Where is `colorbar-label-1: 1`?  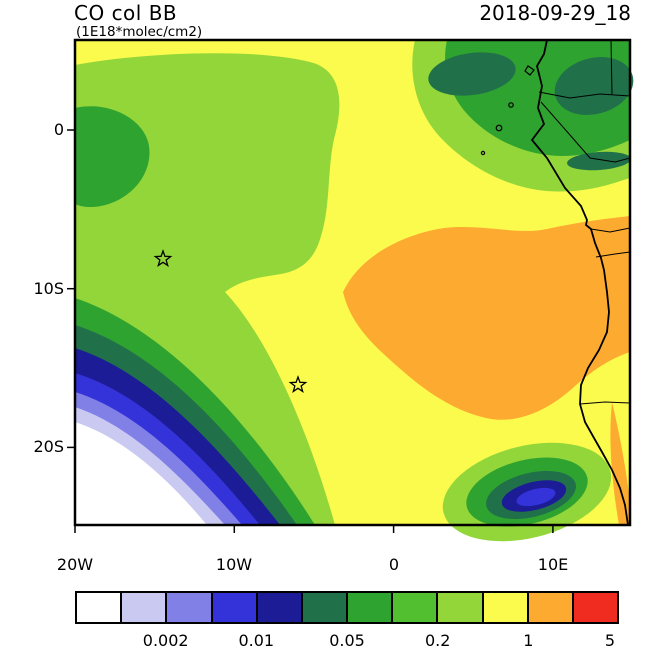
colorbar-label-1: 1 is located at coordinates (528, 640).